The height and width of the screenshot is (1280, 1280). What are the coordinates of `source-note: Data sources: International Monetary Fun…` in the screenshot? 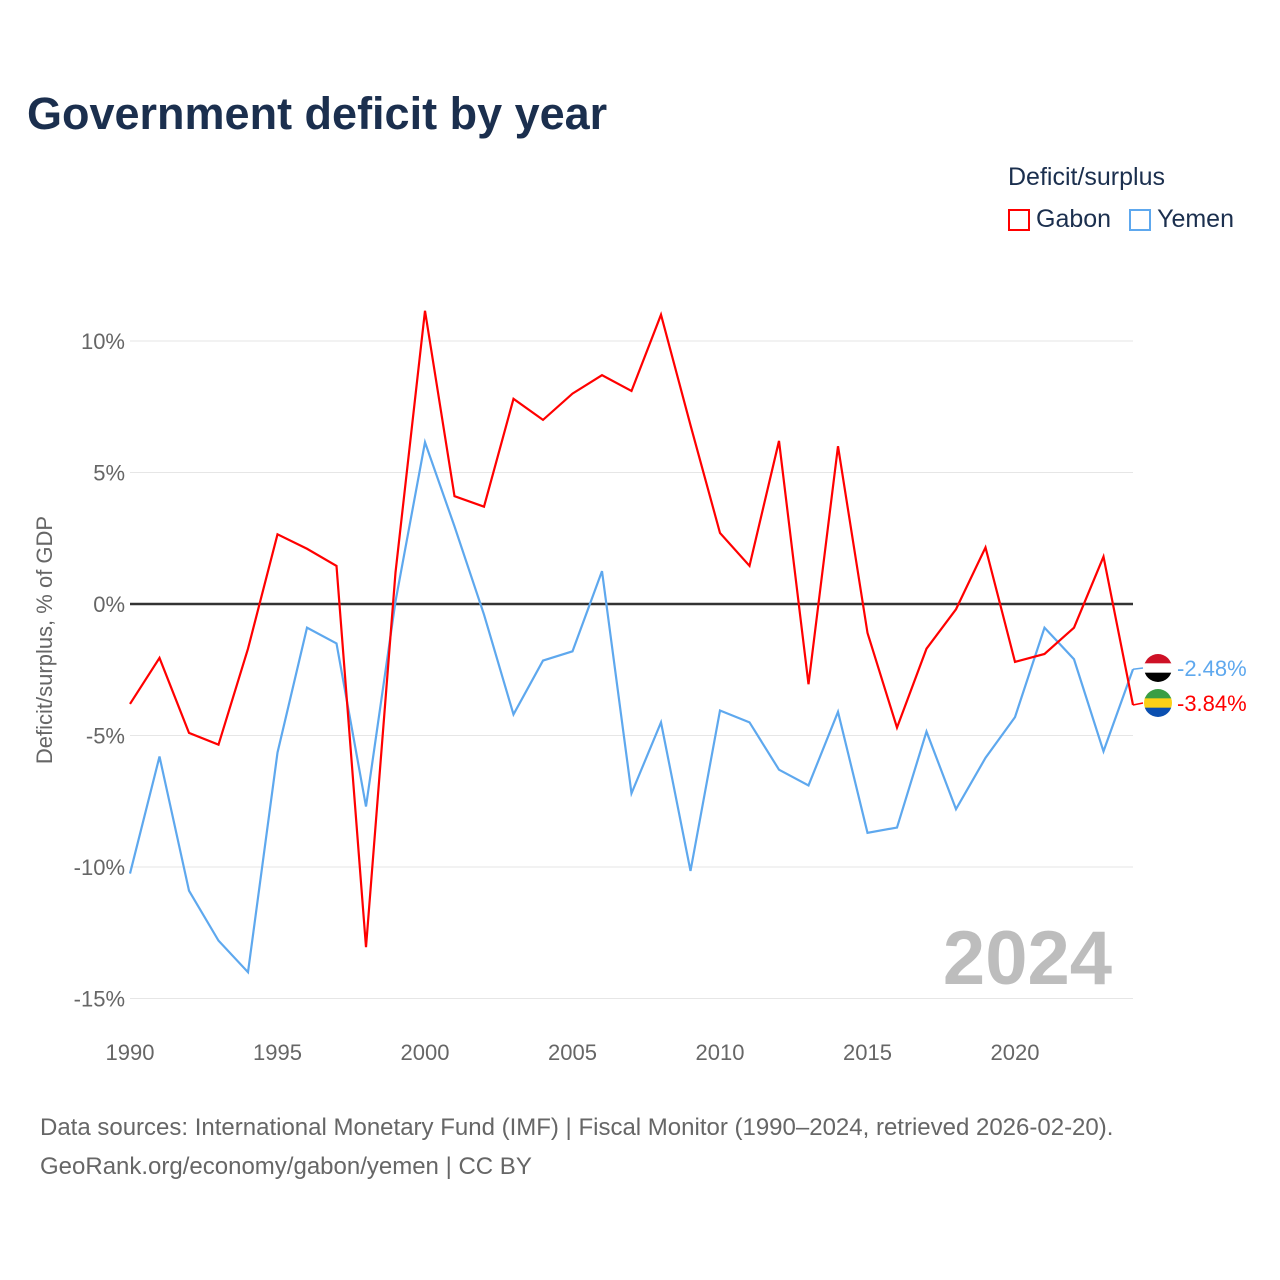 It's located at (576, 1147).